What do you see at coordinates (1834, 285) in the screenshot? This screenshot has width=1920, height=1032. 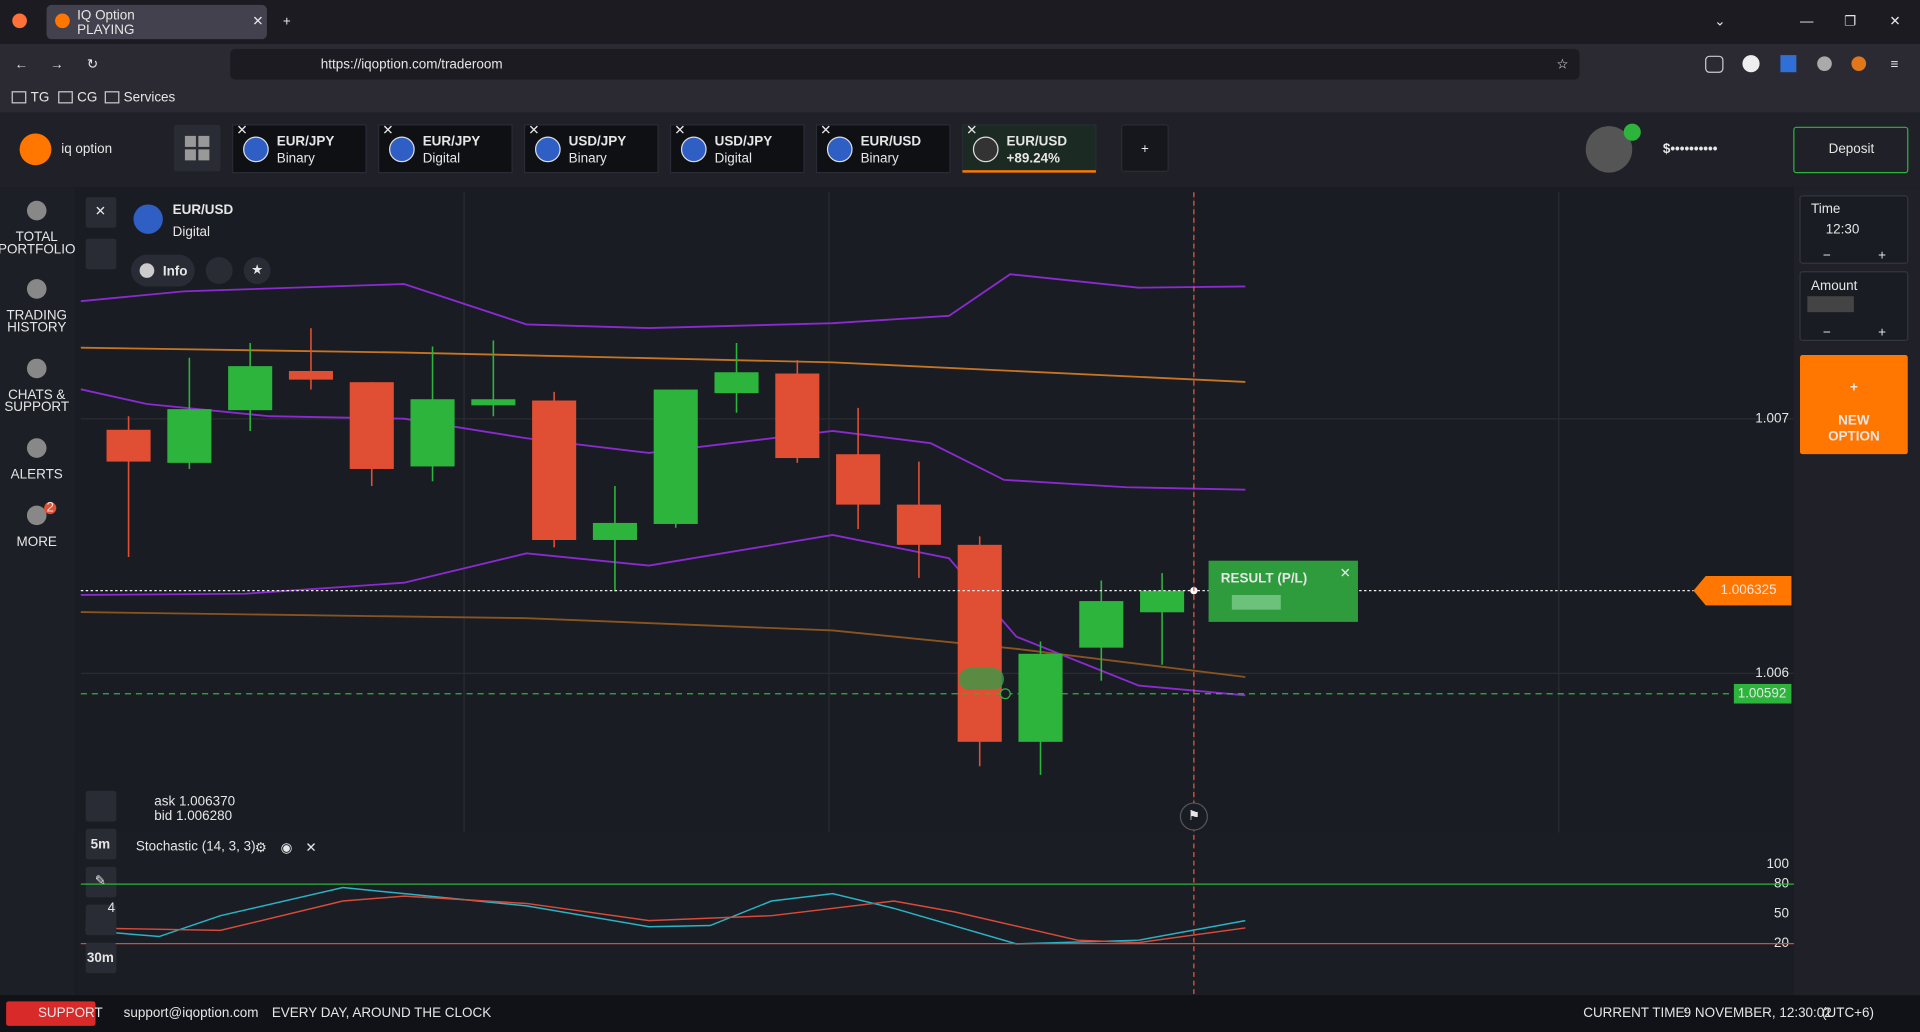 I see `amount-label: Amount` at bounding box center [1834, 285].